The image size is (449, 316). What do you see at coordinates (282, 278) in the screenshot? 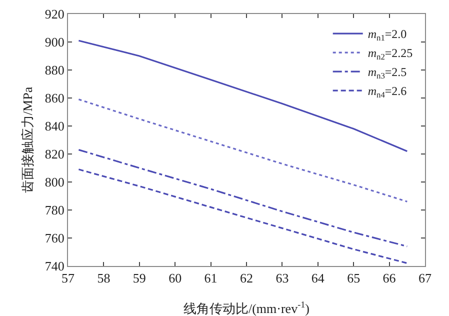
I see `x-tick-label: 63` at bounding box center [282, 278].